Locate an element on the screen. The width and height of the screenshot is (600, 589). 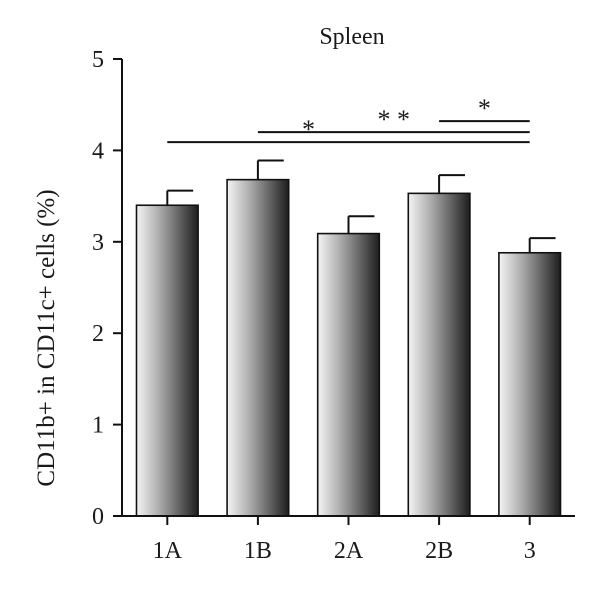
y-tick-label-2: 2 is located at coordinates (98, 334).